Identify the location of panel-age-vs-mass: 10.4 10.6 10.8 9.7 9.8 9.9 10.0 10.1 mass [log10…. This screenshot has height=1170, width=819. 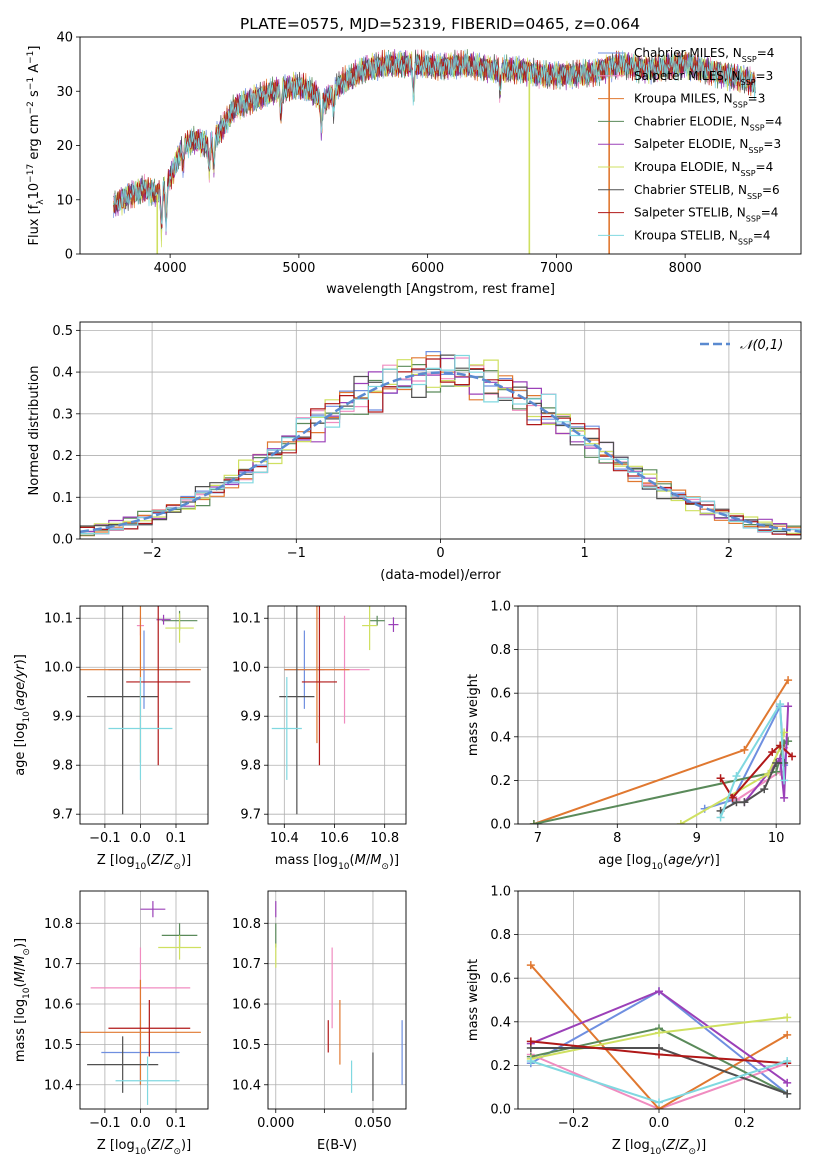
(319, 738).